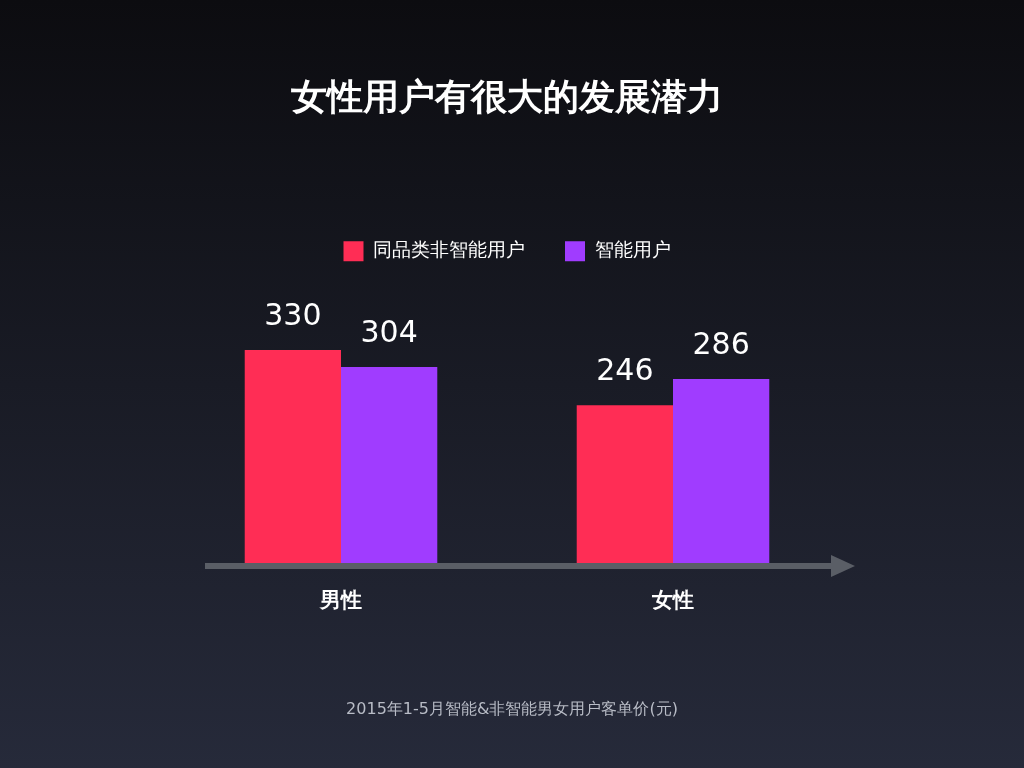 The width and height of the screenshot is (1024, 768). Describe the element at coordinates (507, 96) in the screenshot. I see `chart-title: 女性用户有很大的发展潜力` at that location.